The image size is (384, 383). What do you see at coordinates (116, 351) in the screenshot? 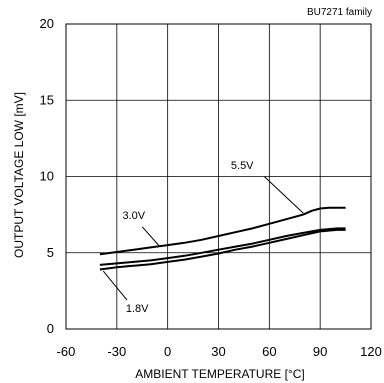
I see `x-tick-label: -30` at bounding box center [116, 351].